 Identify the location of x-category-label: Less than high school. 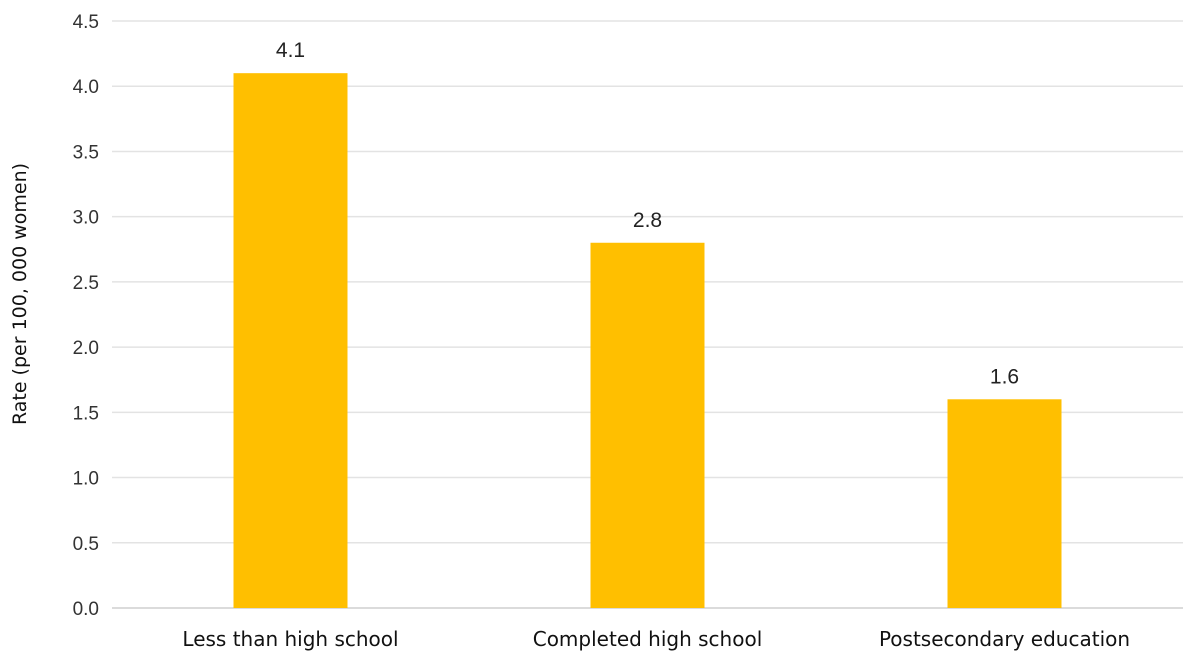
(290, 639).